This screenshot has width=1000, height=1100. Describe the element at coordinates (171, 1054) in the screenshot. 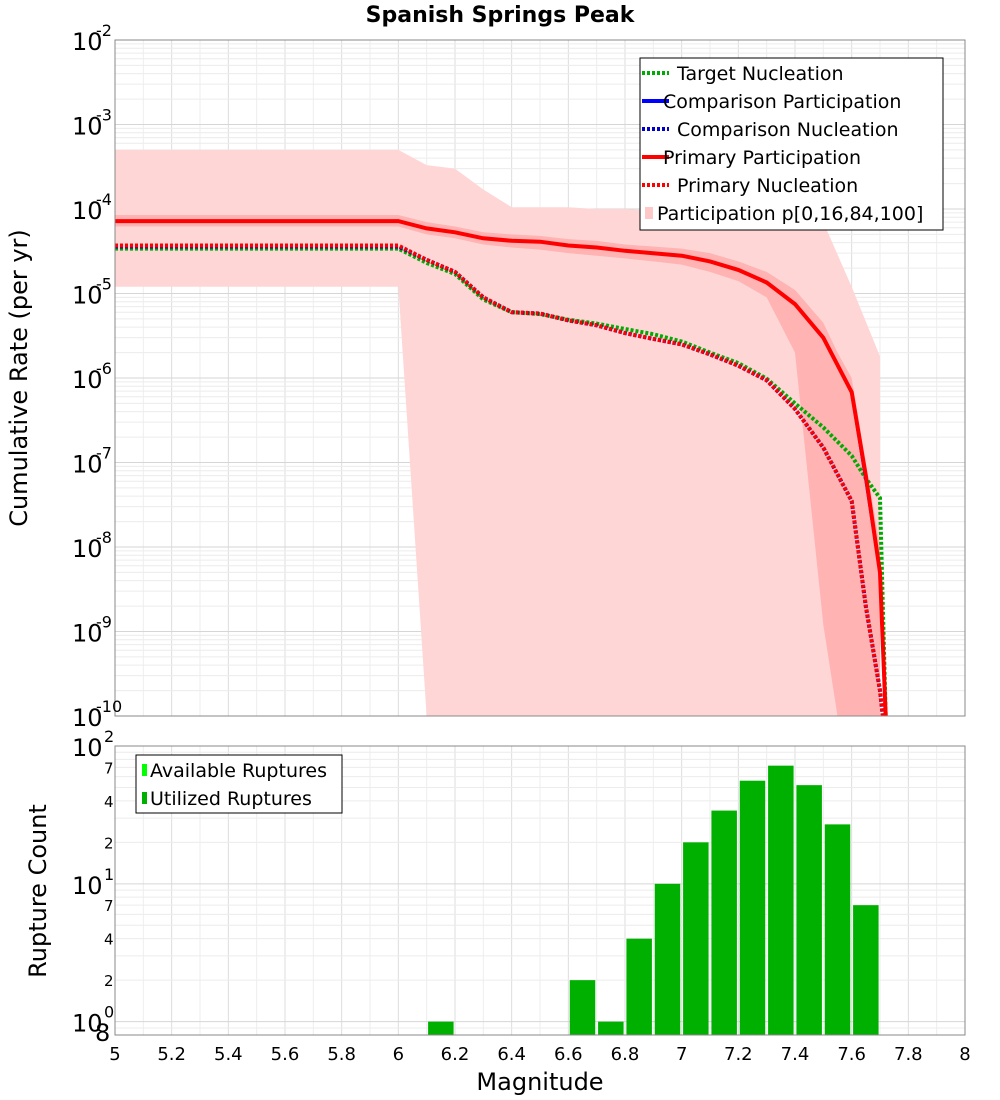

I see `x-tick-label: 5.2` at that location.